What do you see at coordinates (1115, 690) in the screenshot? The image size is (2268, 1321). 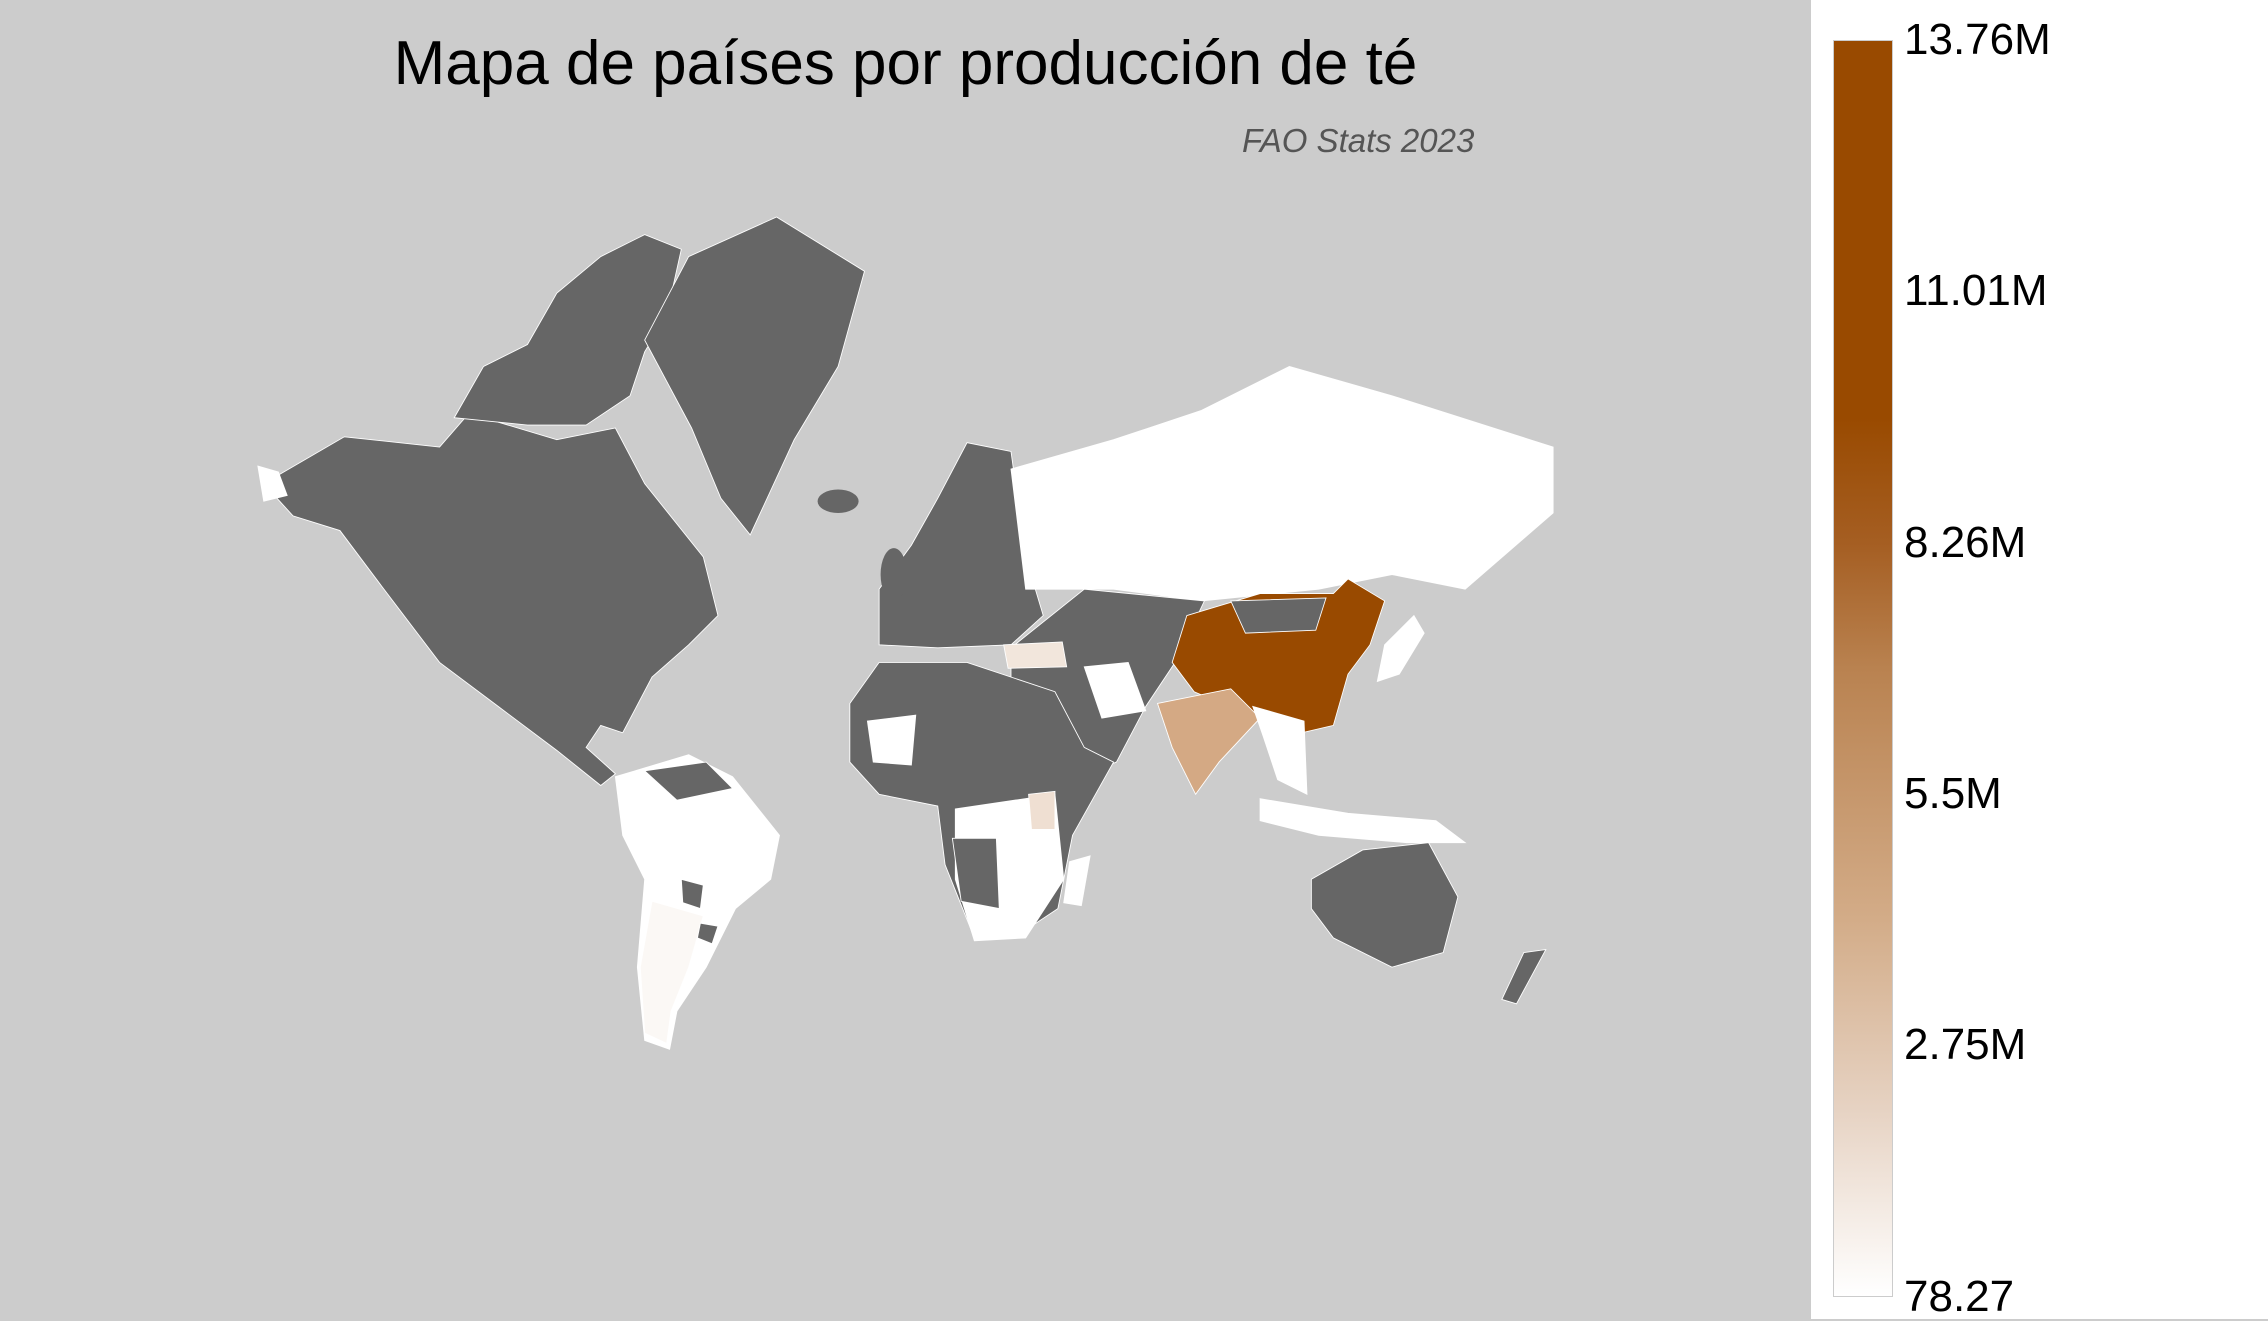 I see `region-iran` at bounding box center [1115, 690].